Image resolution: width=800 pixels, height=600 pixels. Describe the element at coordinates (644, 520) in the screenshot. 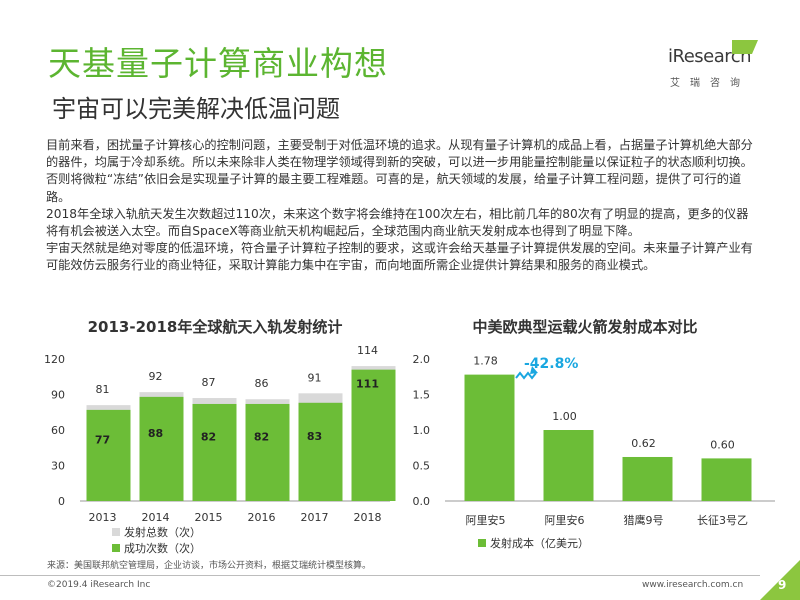

I see `x-tick-label: 猎鹰9号` at that location.